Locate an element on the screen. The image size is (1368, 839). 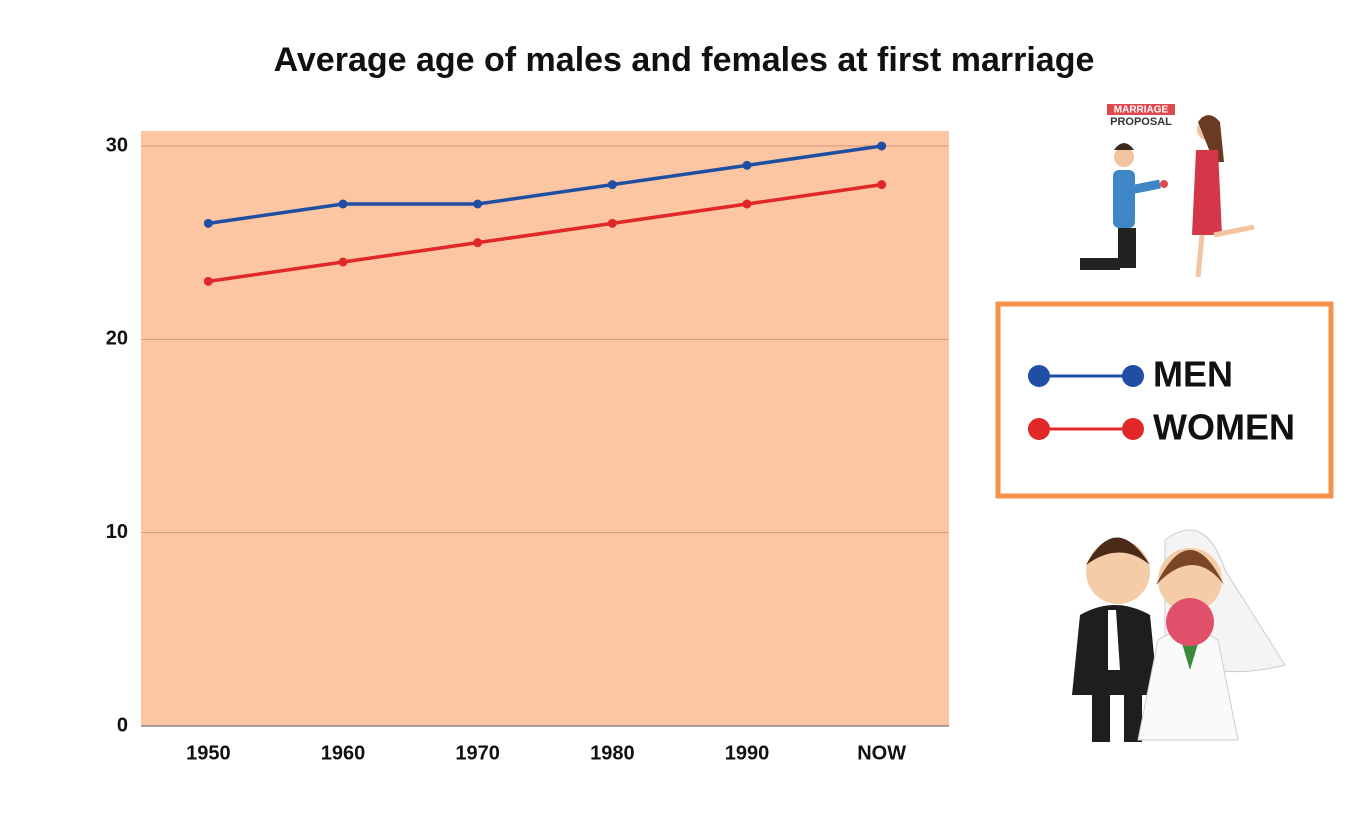
ring is located at coordinates (1164, 184).